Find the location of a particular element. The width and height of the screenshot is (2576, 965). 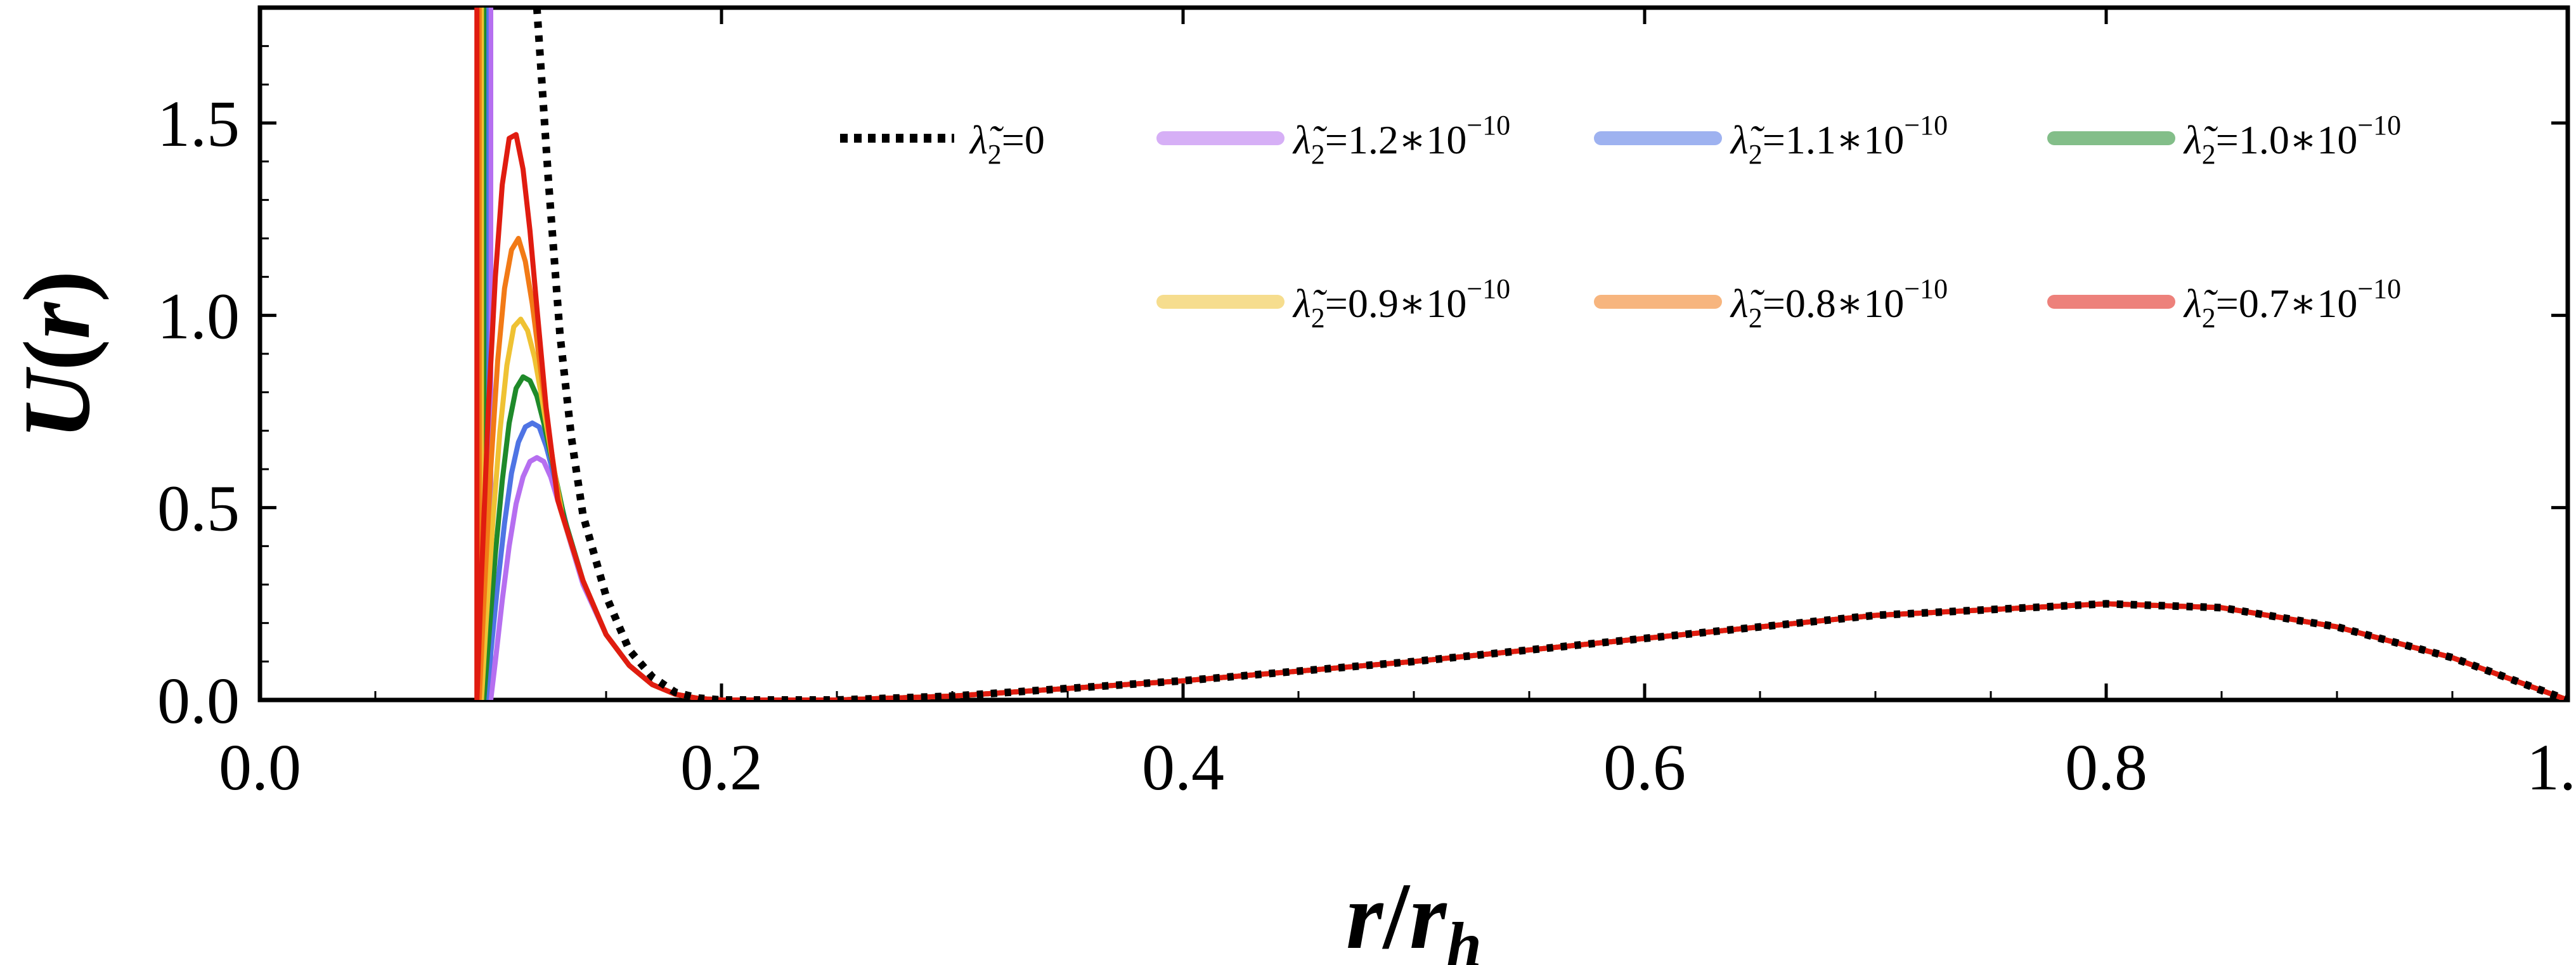

legend-item: λ̃2=0 is located at coordinates (942, 143).